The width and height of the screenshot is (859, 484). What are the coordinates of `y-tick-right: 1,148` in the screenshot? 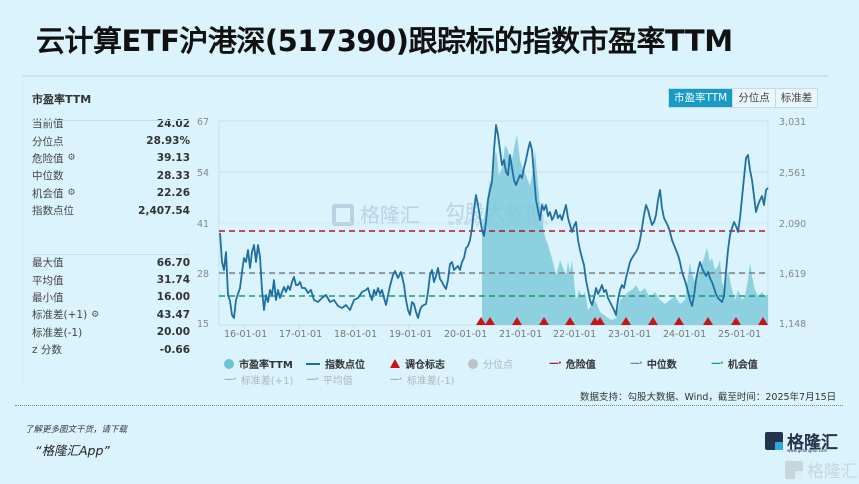 It's located at (793, 324).